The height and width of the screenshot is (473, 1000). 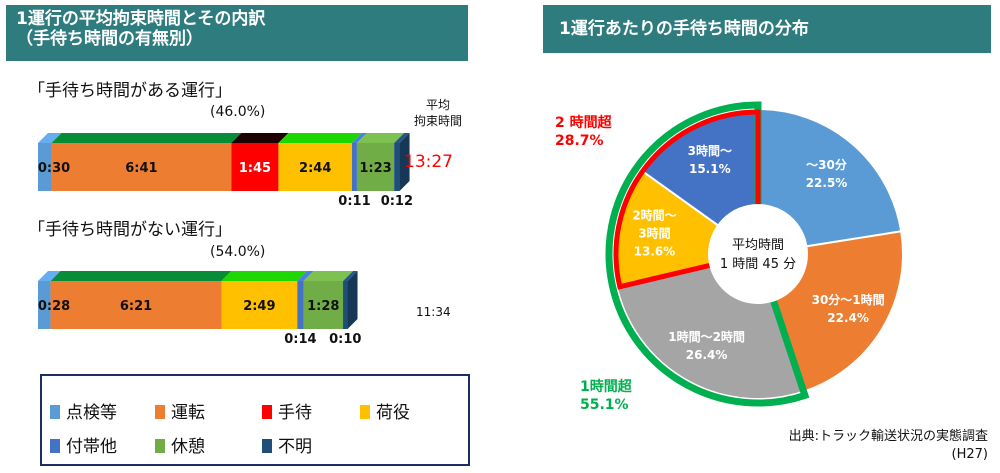 I want to click on total-without-wait: 11:34, so click(x=433, y=312).